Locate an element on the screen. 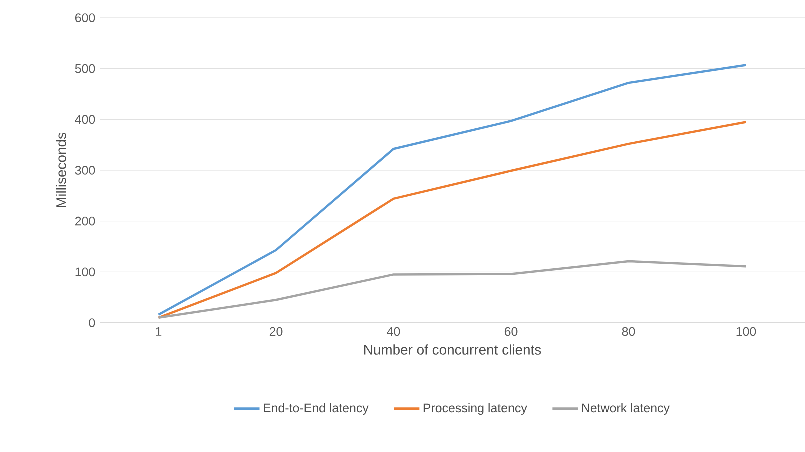 This screenshot has width=805, height=452. y-tick-label: 0 is located at coordinates (92, 323).